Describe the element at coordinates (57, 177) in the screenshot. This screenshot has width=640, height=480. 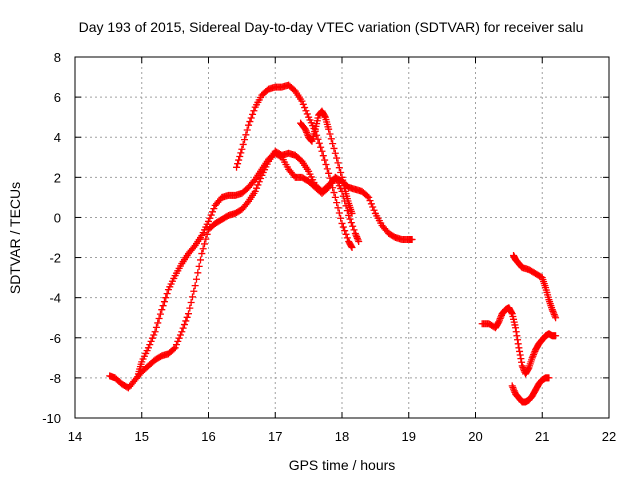
I see `y-tick-label: 2` at that location.